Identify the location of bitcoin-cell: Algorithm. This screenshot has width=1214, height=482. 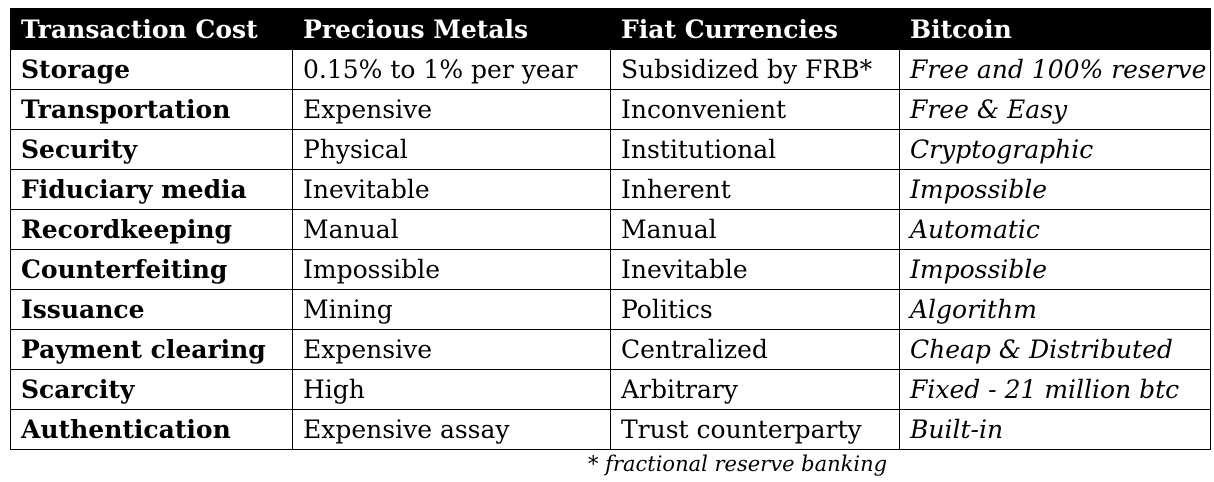
(1055, 309).